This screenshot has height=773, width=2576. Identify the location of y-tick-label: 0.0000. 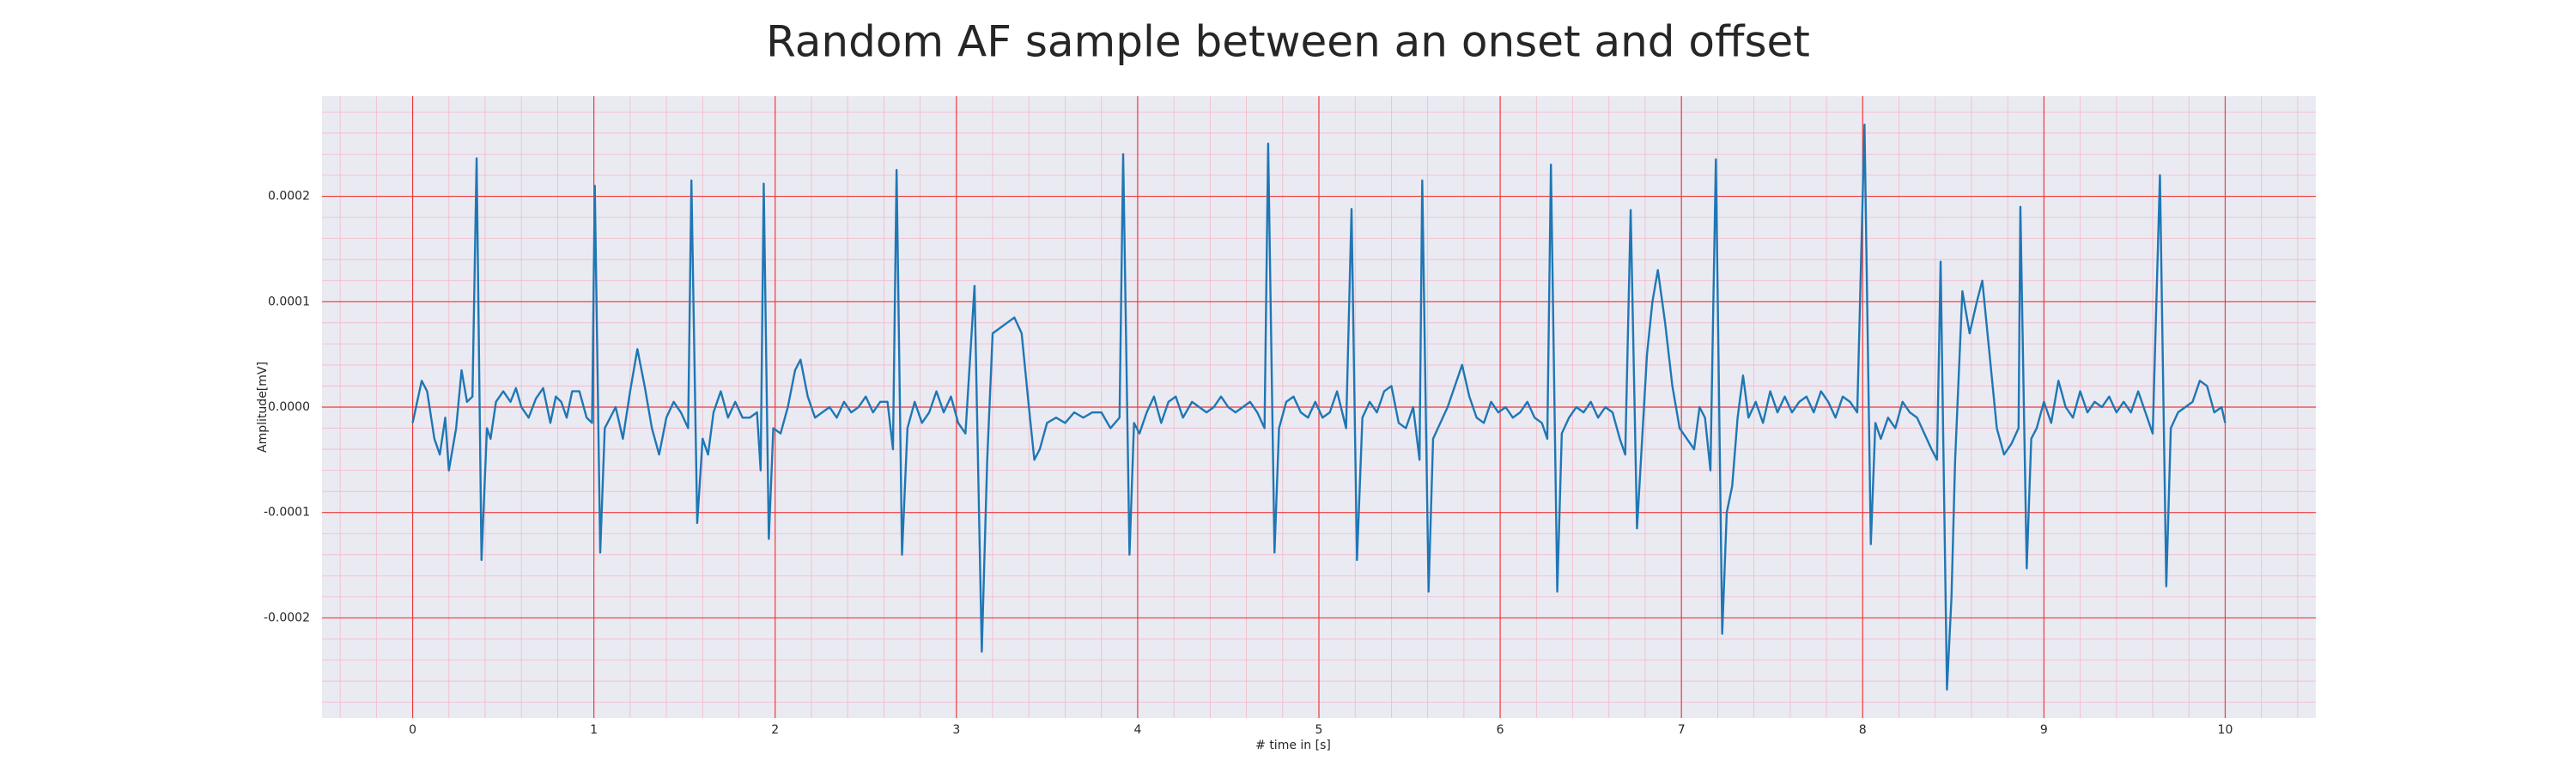
(289, 407).